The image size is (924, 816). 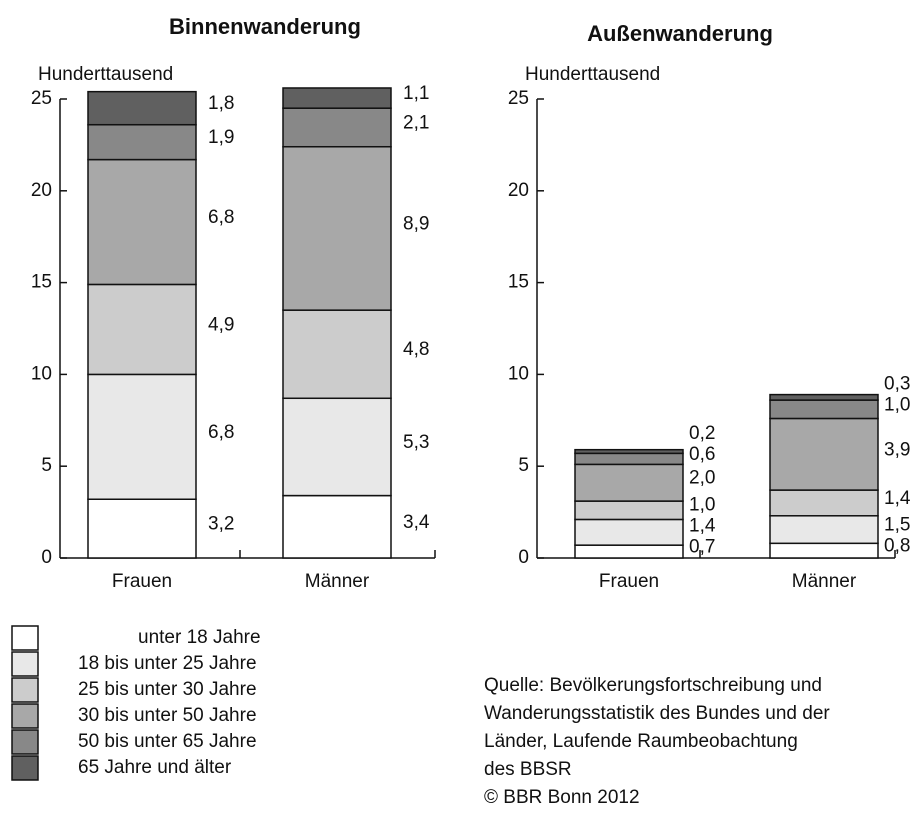 I want to click on data-label: 0,7, so click(x=702, y=547).